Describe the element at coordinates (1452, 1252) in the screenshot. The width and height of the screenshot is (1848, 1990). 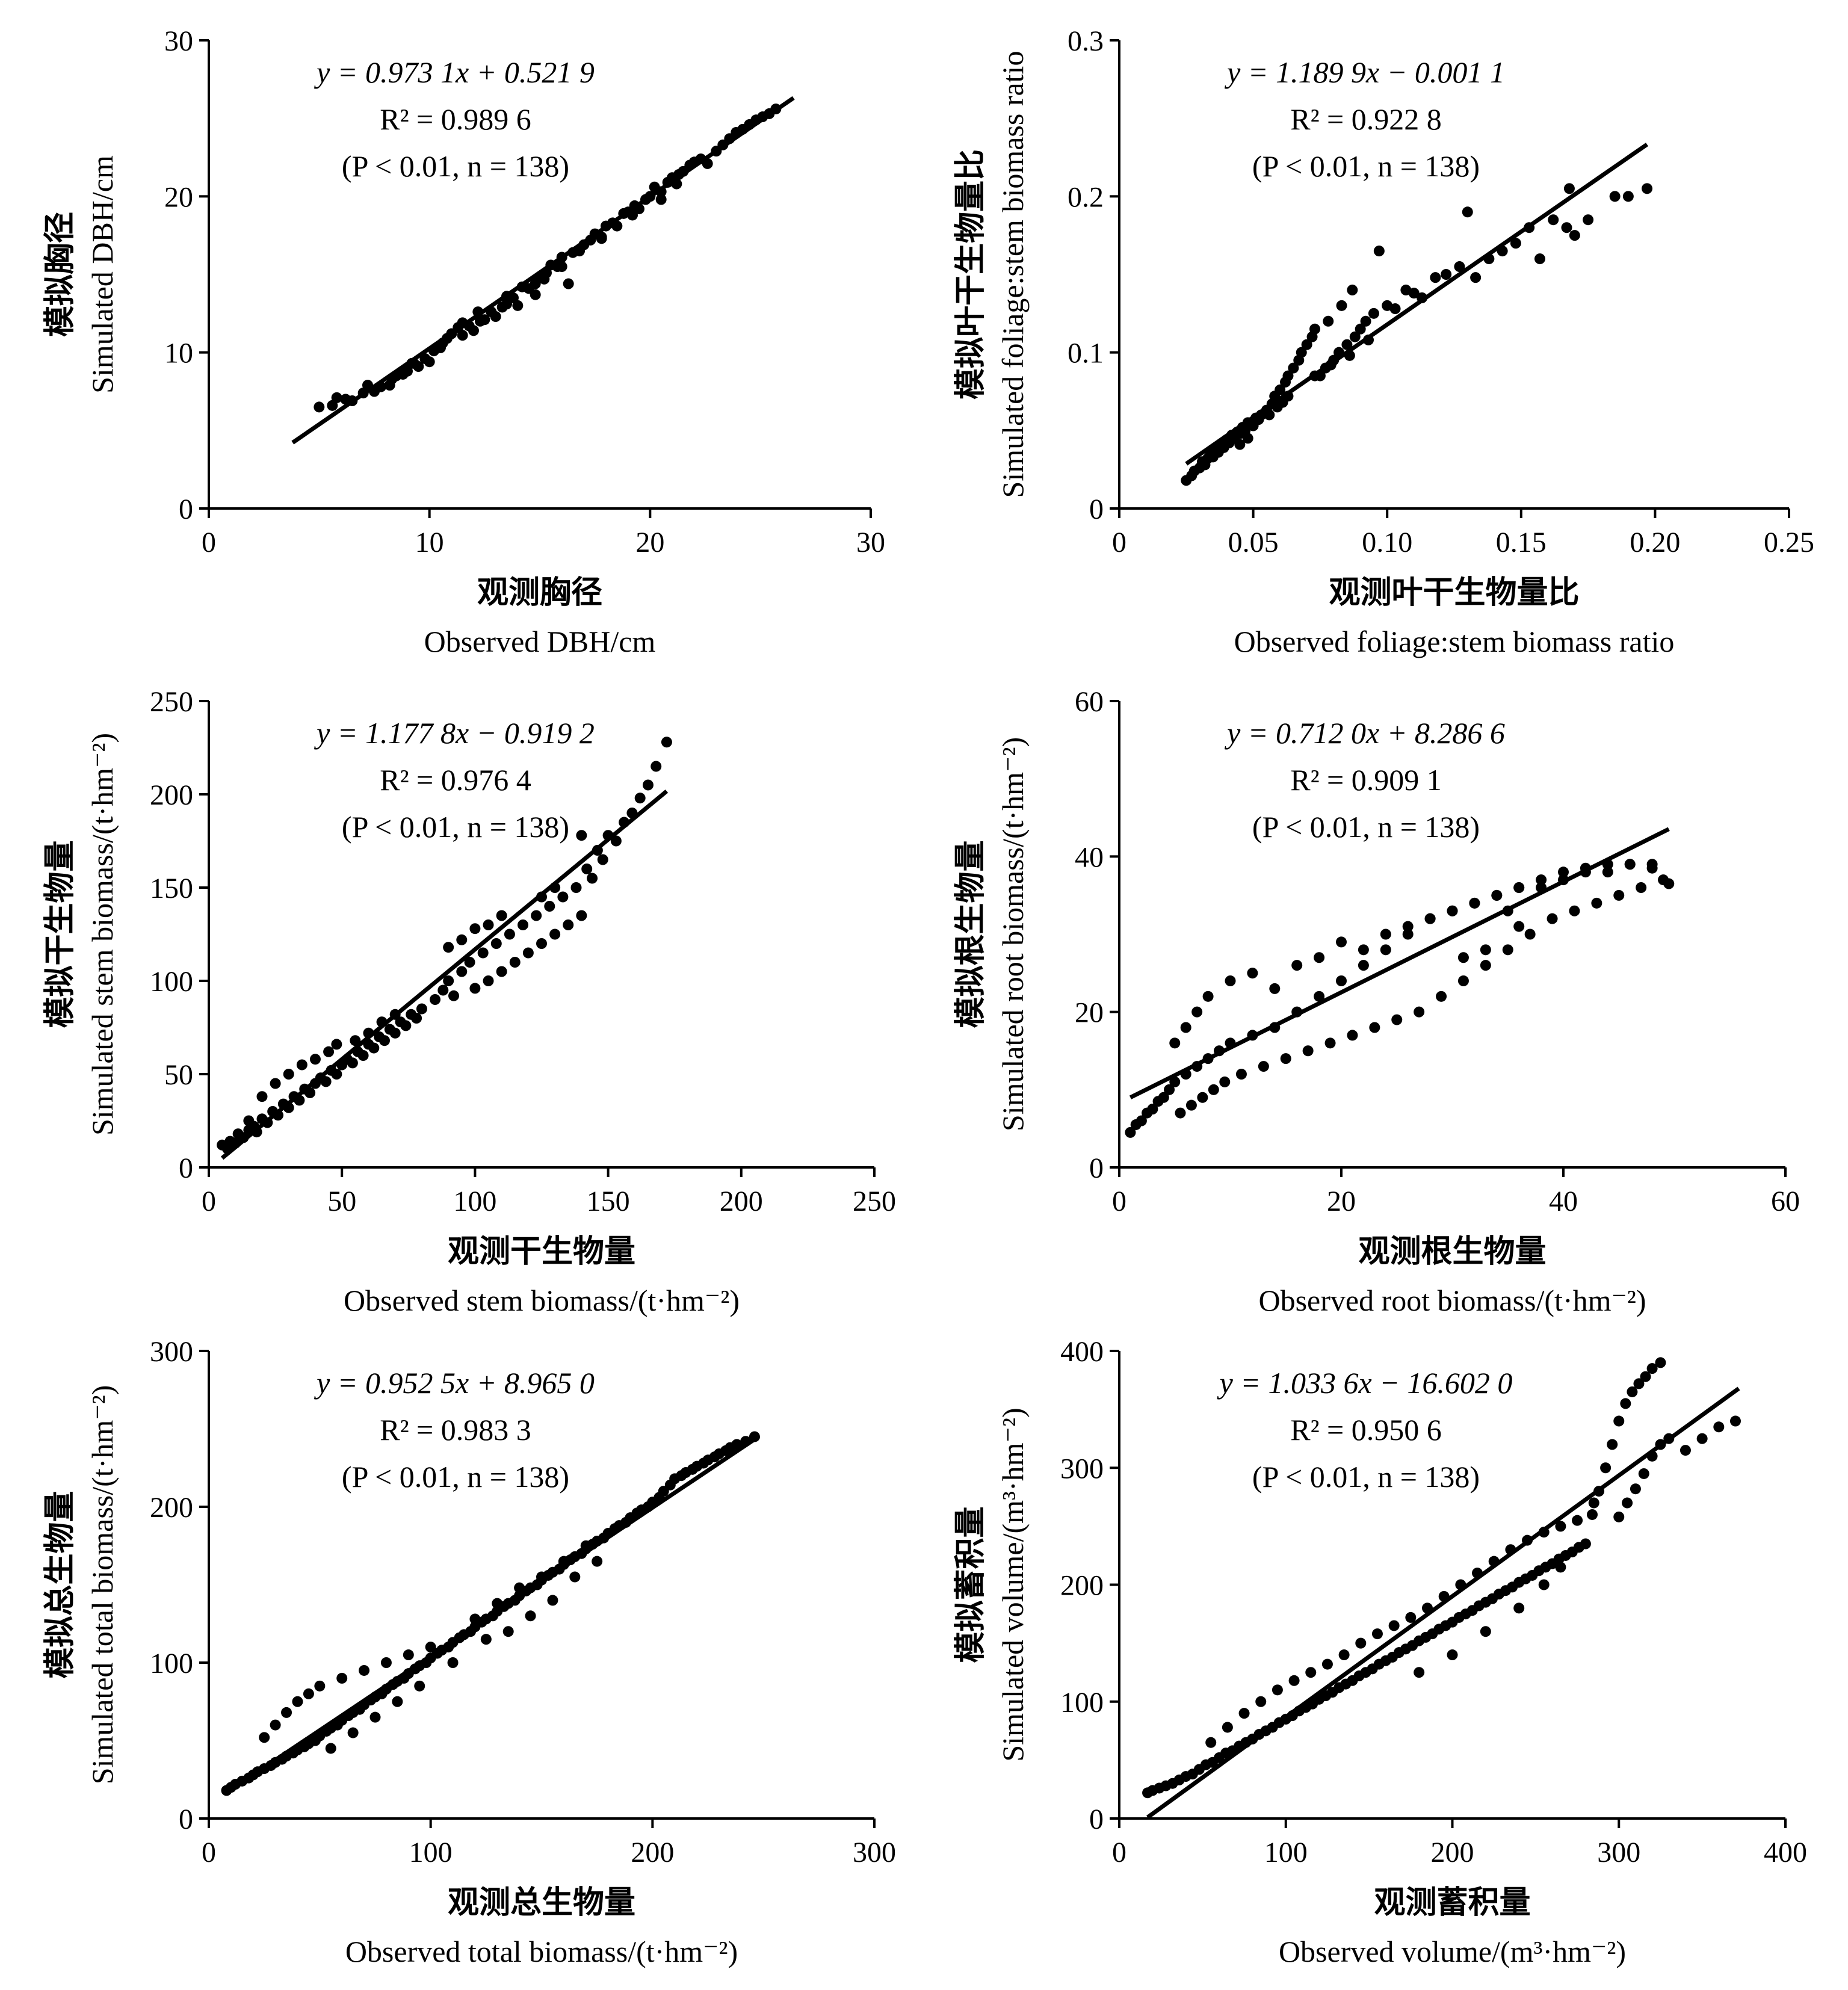
I see `x-axis-title-cn: 观测根生物量` at that location.